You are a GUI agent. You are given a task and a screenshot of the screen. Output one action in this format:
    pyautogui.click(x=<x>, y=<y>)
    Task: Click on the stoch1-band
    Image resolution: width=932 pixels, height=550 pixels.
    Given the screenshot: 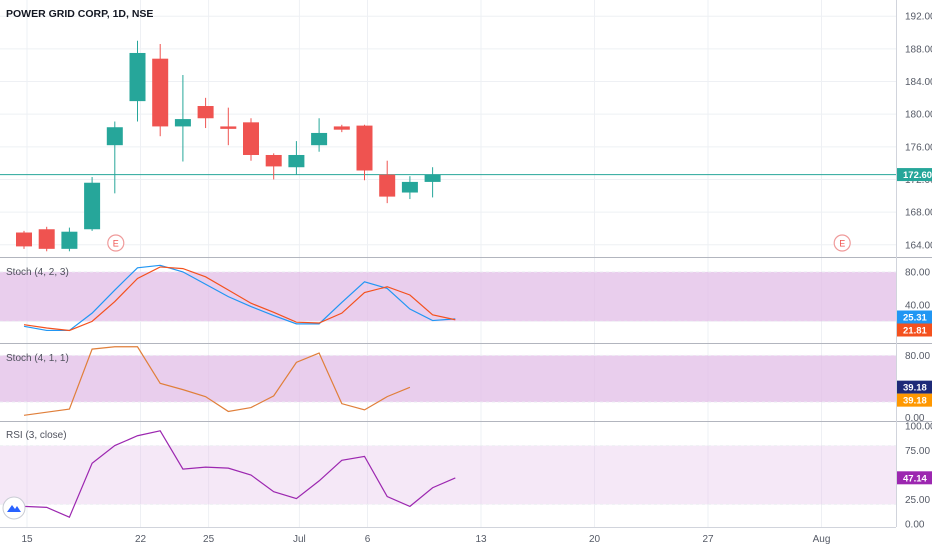 What is the action you would take?
    pyautogui.click(x=448, y=296)
    